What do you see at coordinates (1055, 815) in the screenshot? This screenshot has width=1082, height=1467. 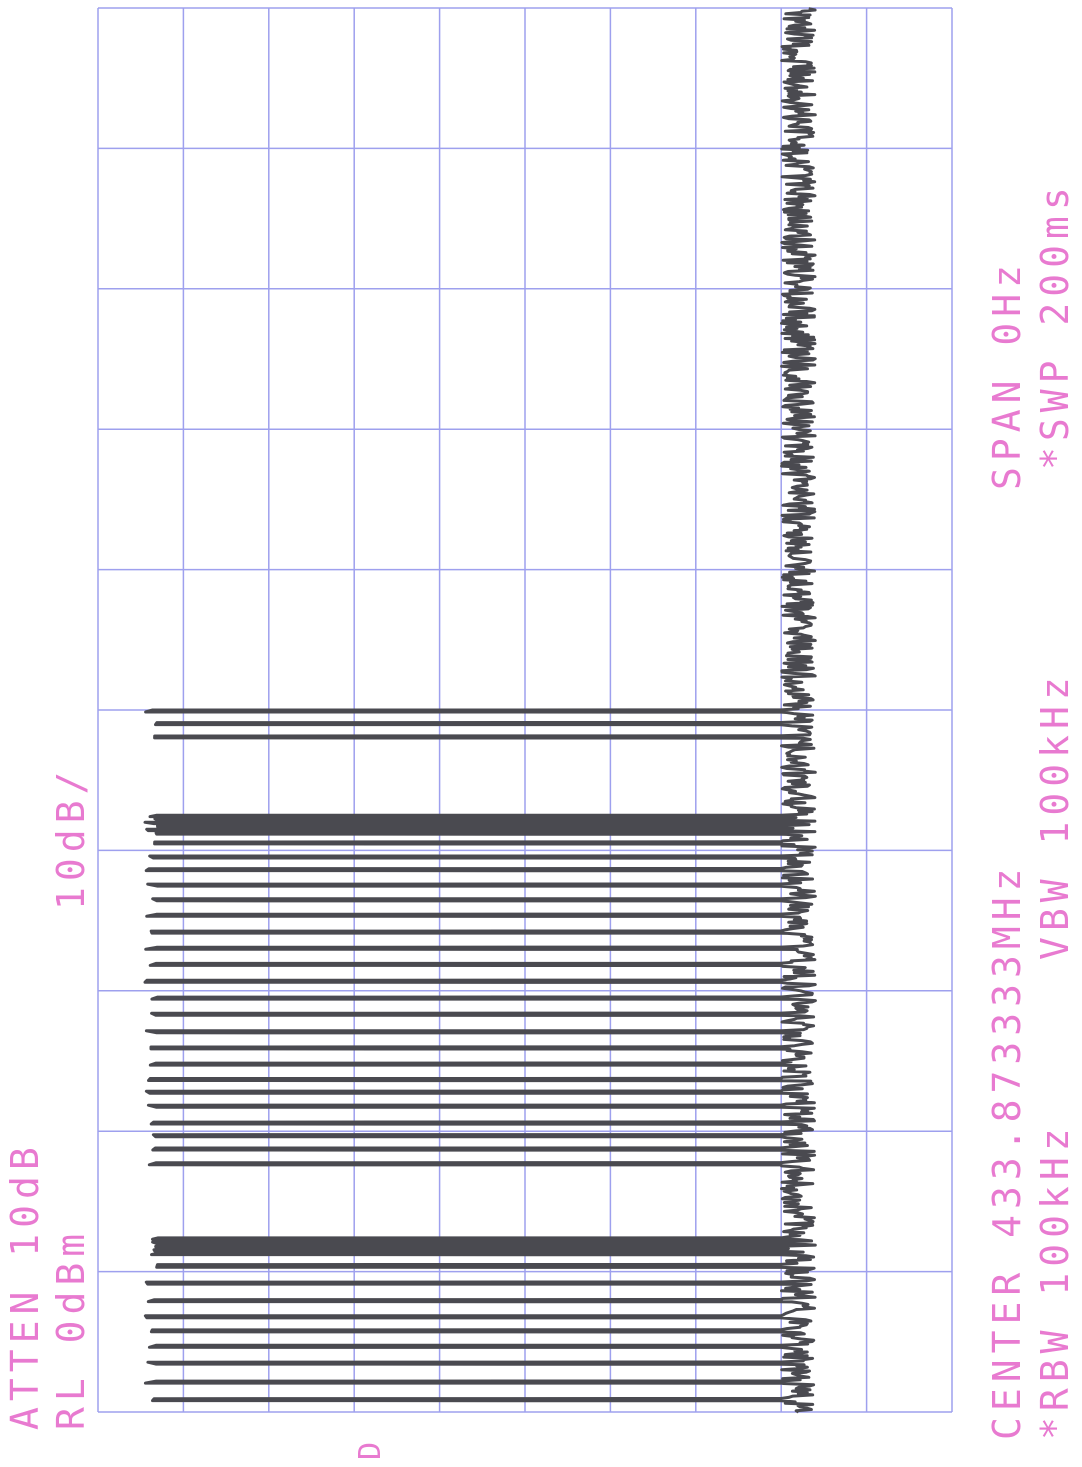 I see `vbw-label: VBW 100kHz` at bounding box center [1055, 815].